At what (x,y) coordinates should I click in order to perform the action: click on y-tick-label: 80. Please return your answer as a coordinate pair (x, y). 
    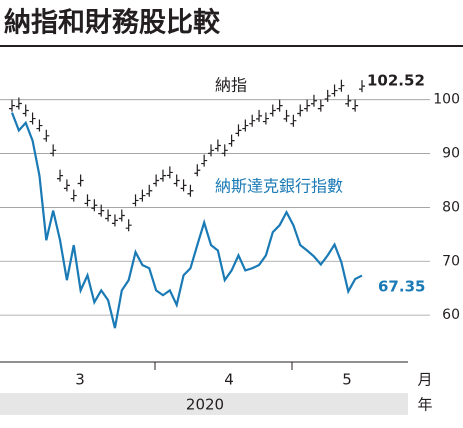
    Looking at the image, I should click on (451, 207).